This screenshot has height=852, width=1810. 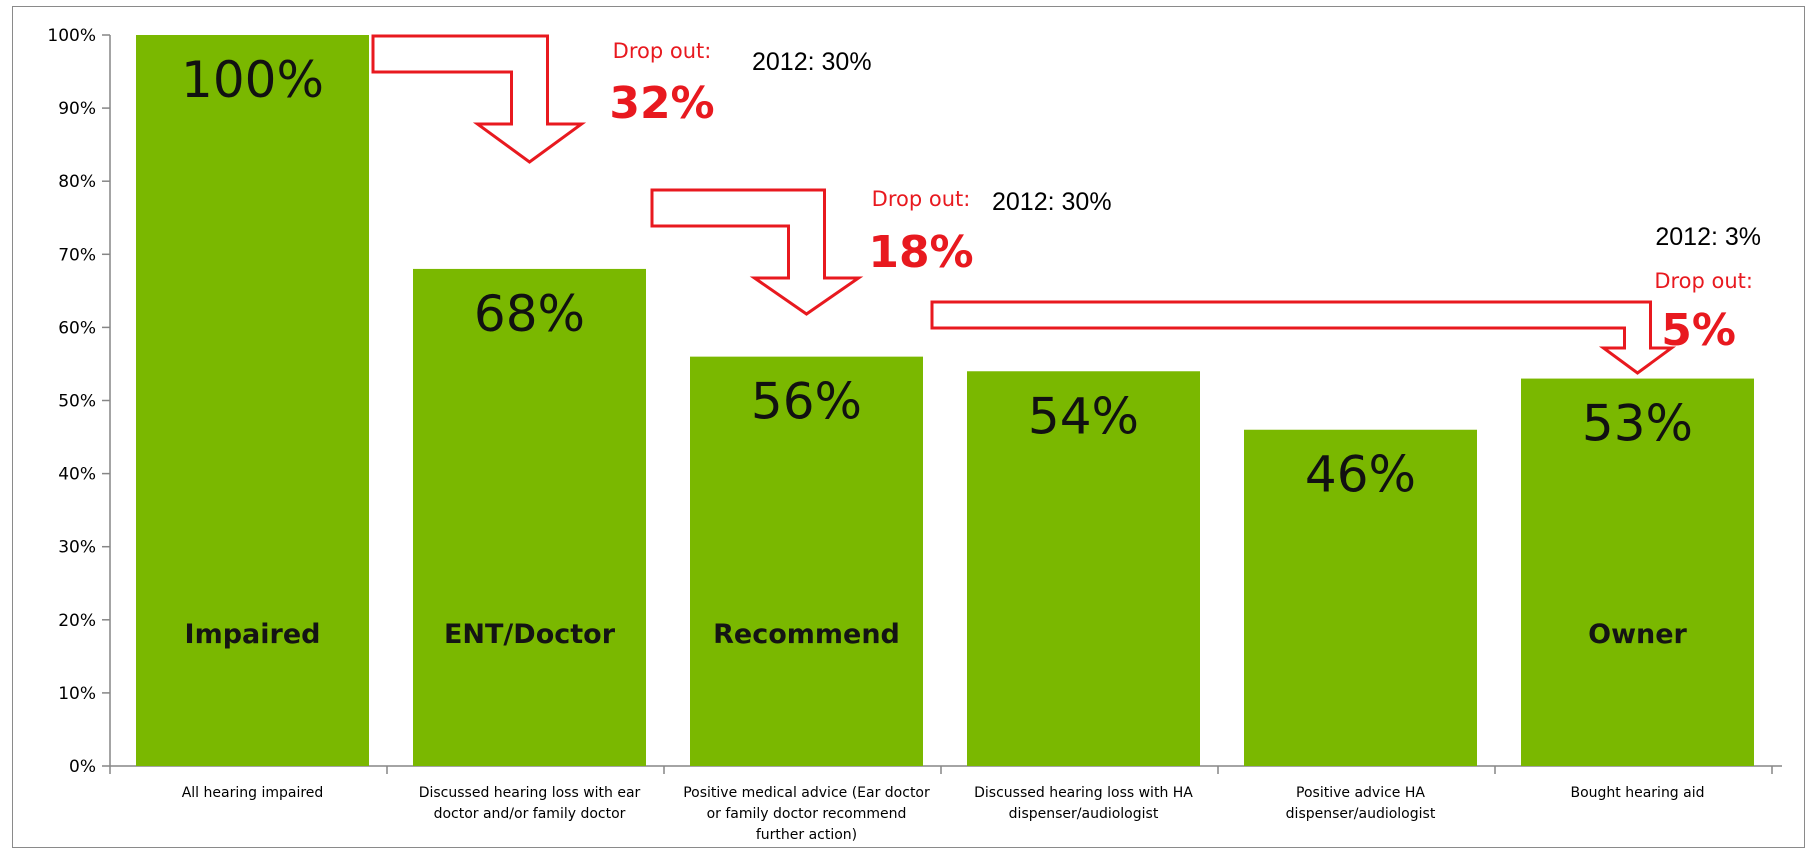 What do you see at coordinates (252, 80) in the screenshot?
I see `bar-value-label: 100%` at bounding box center [252, 80].